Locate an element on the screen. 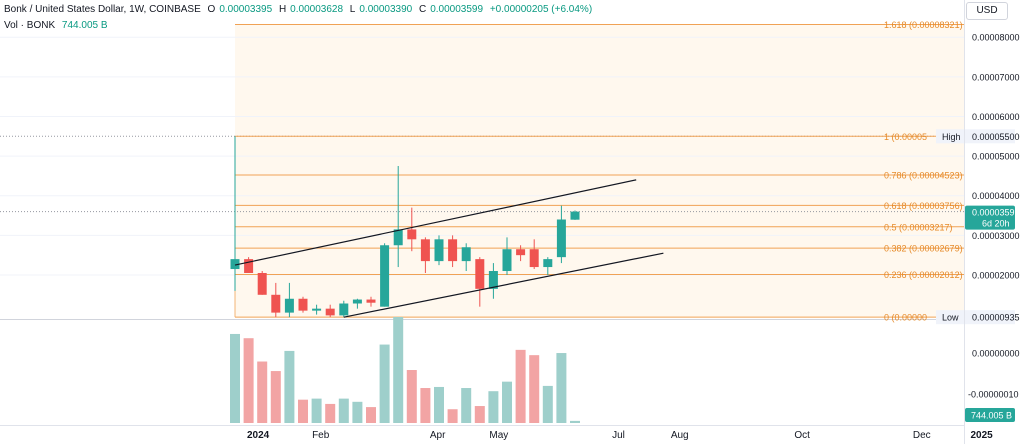  high-tag-label: High is located at coordinates (951, 137).